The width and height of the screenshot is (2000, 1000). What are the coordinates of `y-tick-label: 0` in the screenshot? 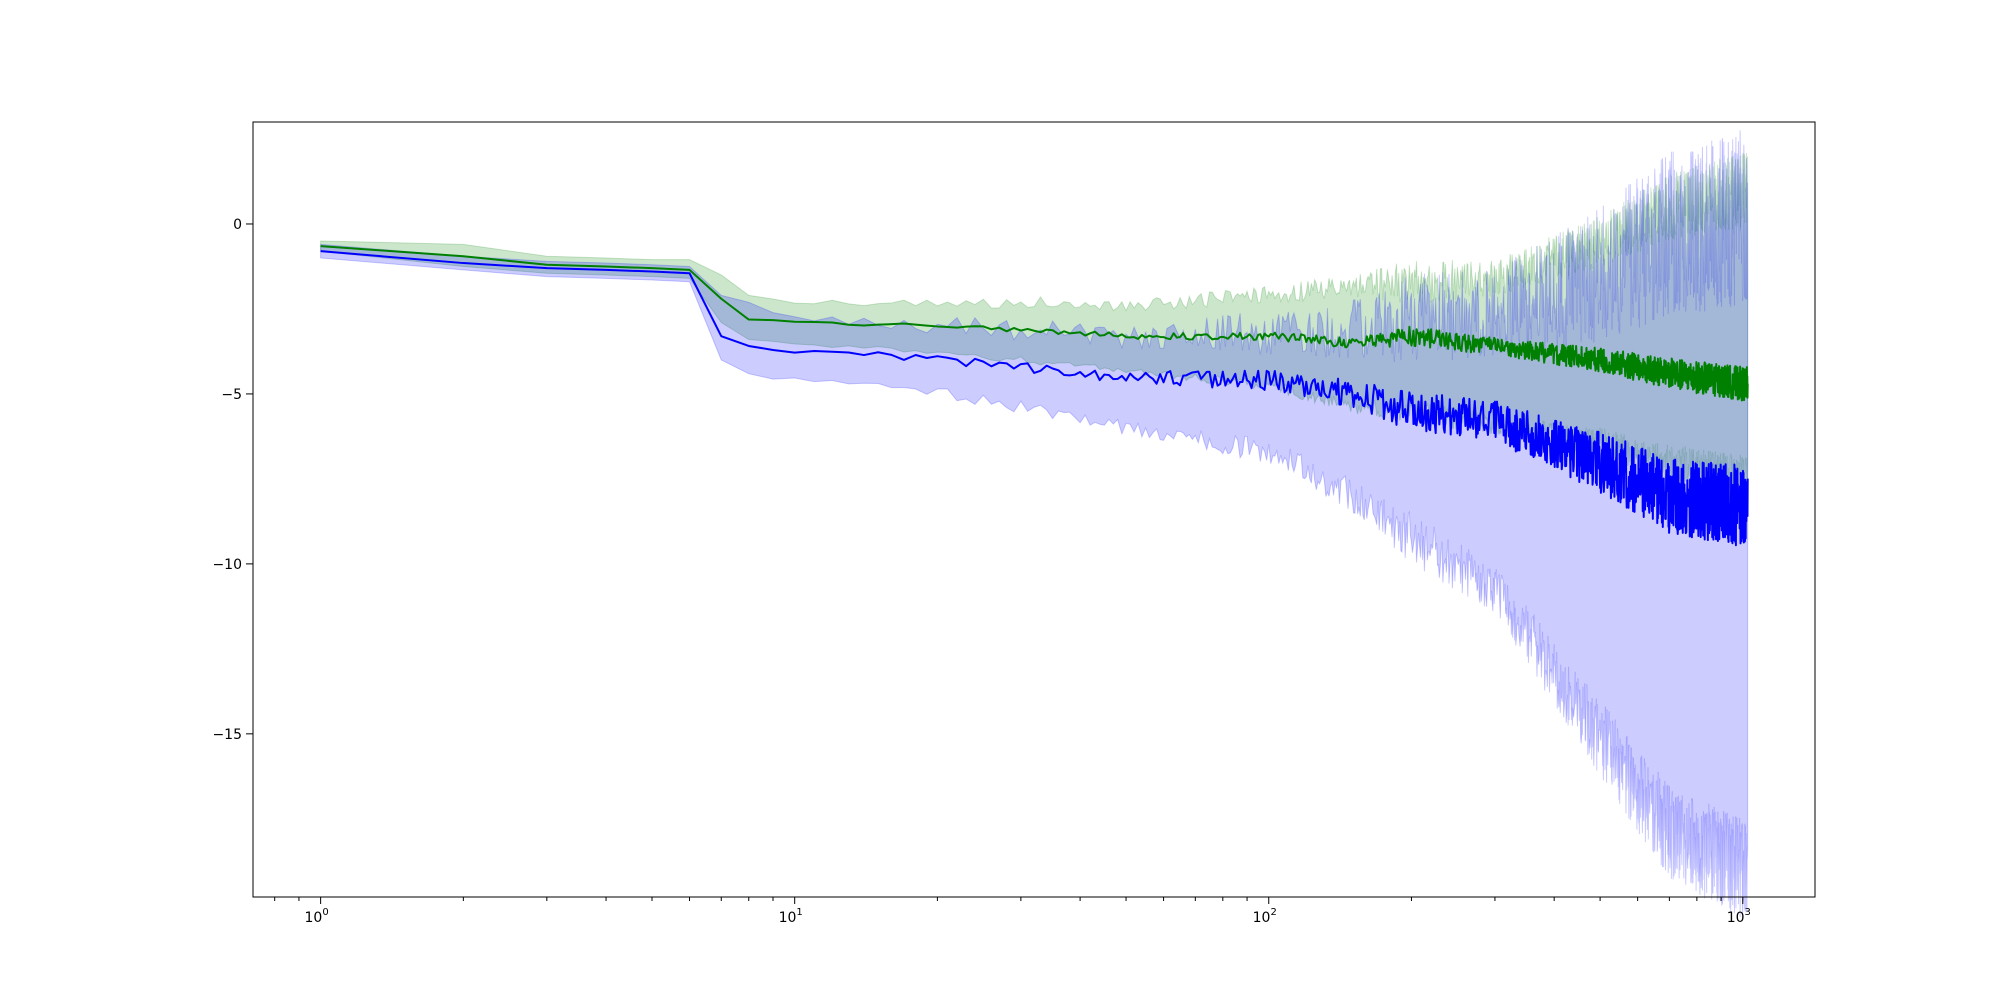 It's located at (237, 225).